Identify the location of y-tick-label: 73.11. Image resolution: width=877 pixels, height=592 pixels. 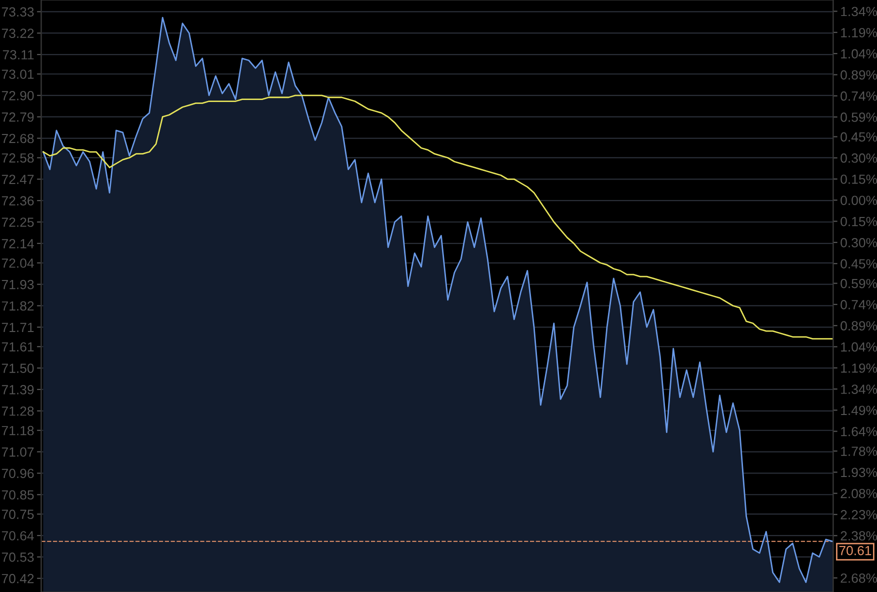
(18, 55).